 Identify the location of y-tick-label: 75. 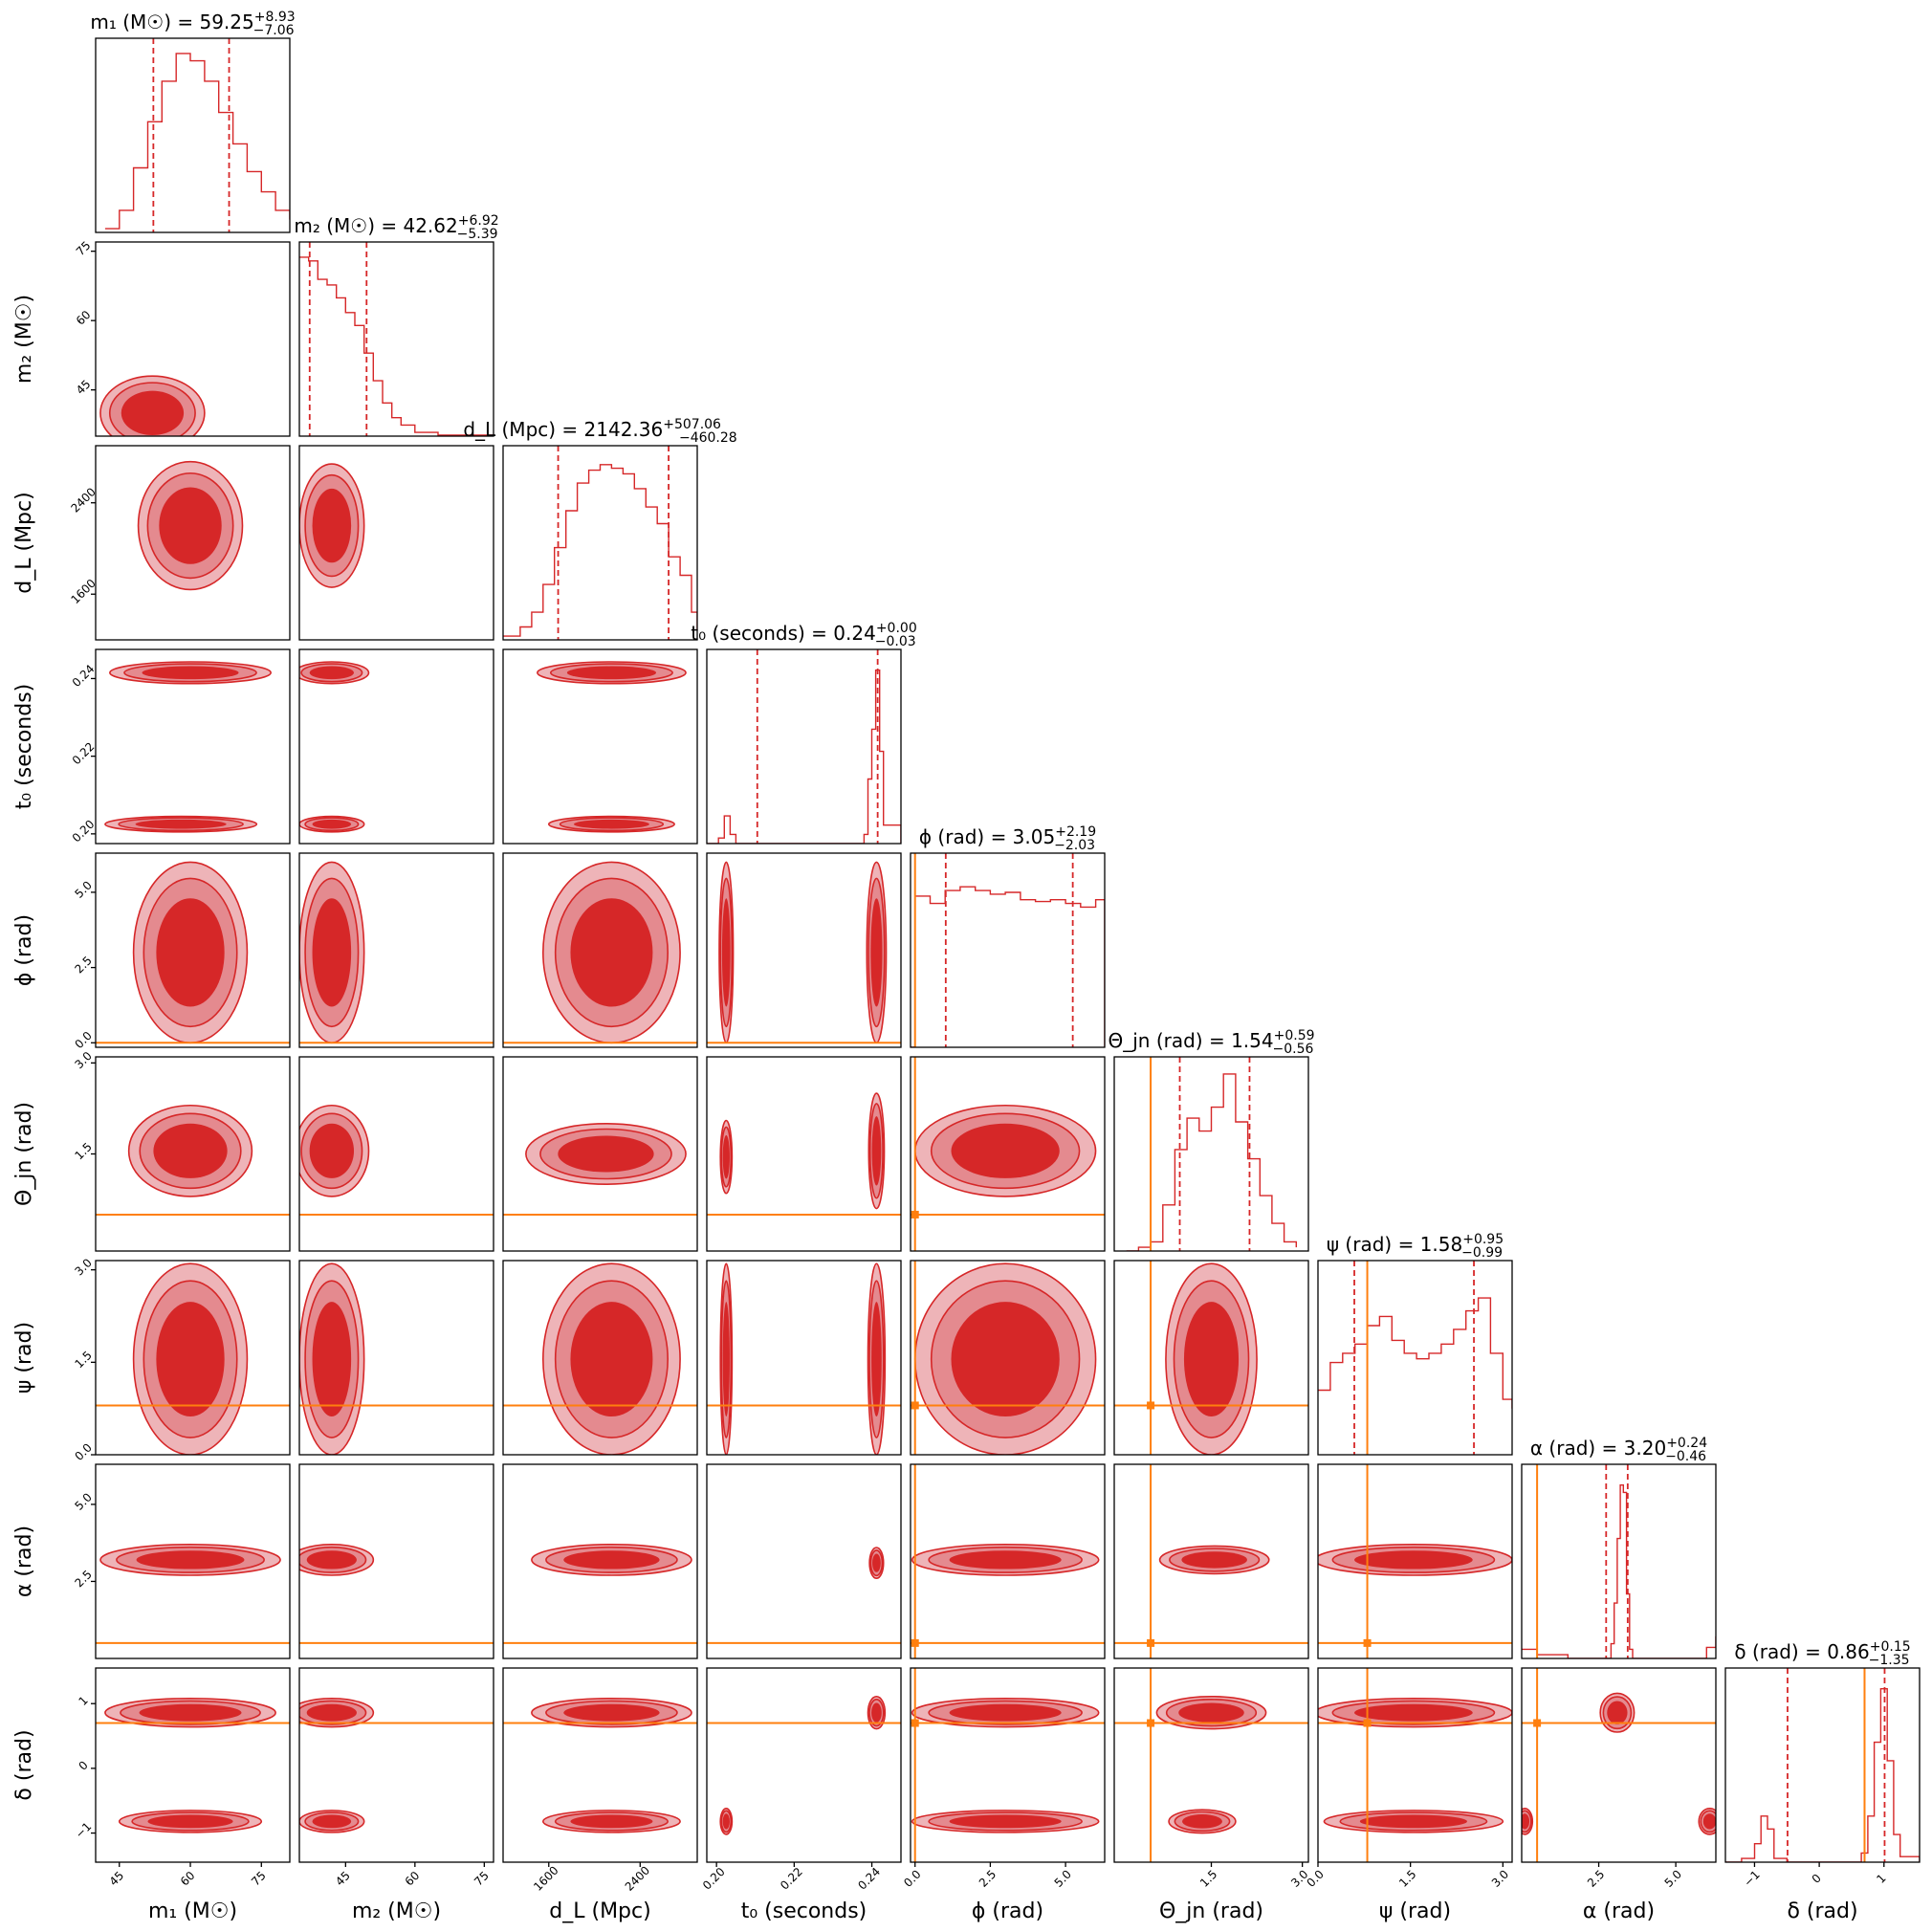
(84, 248).